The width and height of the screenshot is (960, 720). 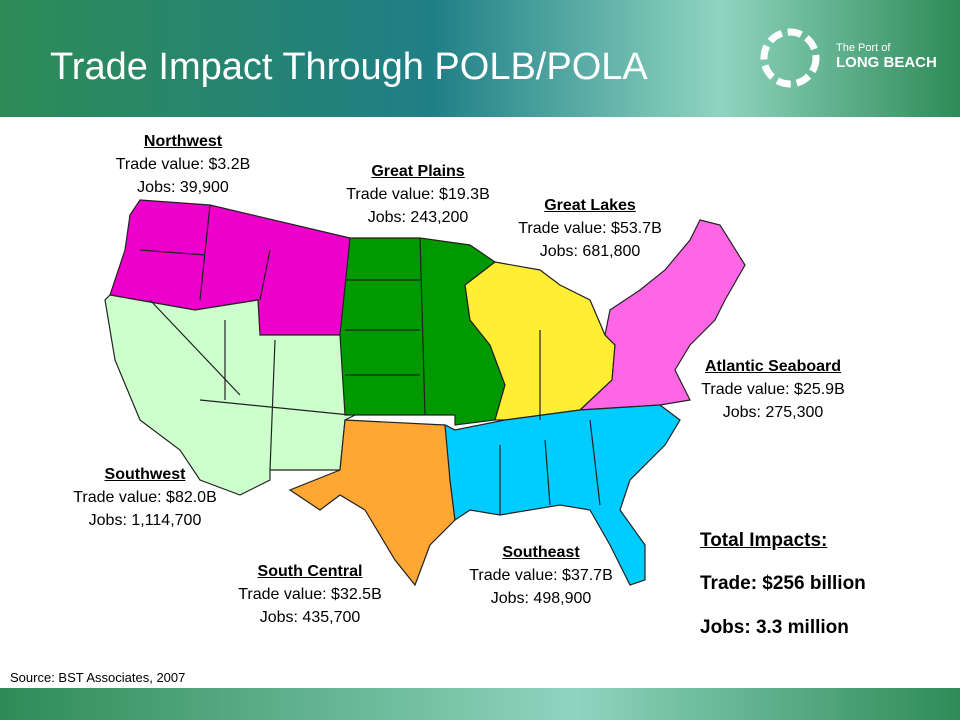 I want to click on region-jobs: Jobs: 435,700, so click(x=310, y=617).